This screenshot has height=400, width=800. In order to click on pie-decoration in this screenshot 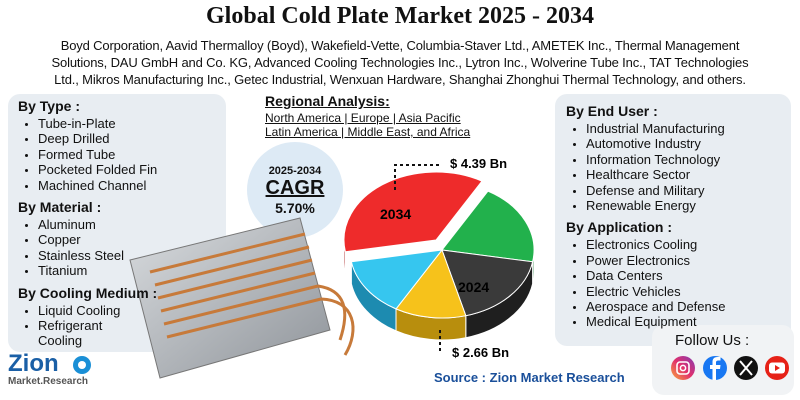, I will do `click(439, 256)`.